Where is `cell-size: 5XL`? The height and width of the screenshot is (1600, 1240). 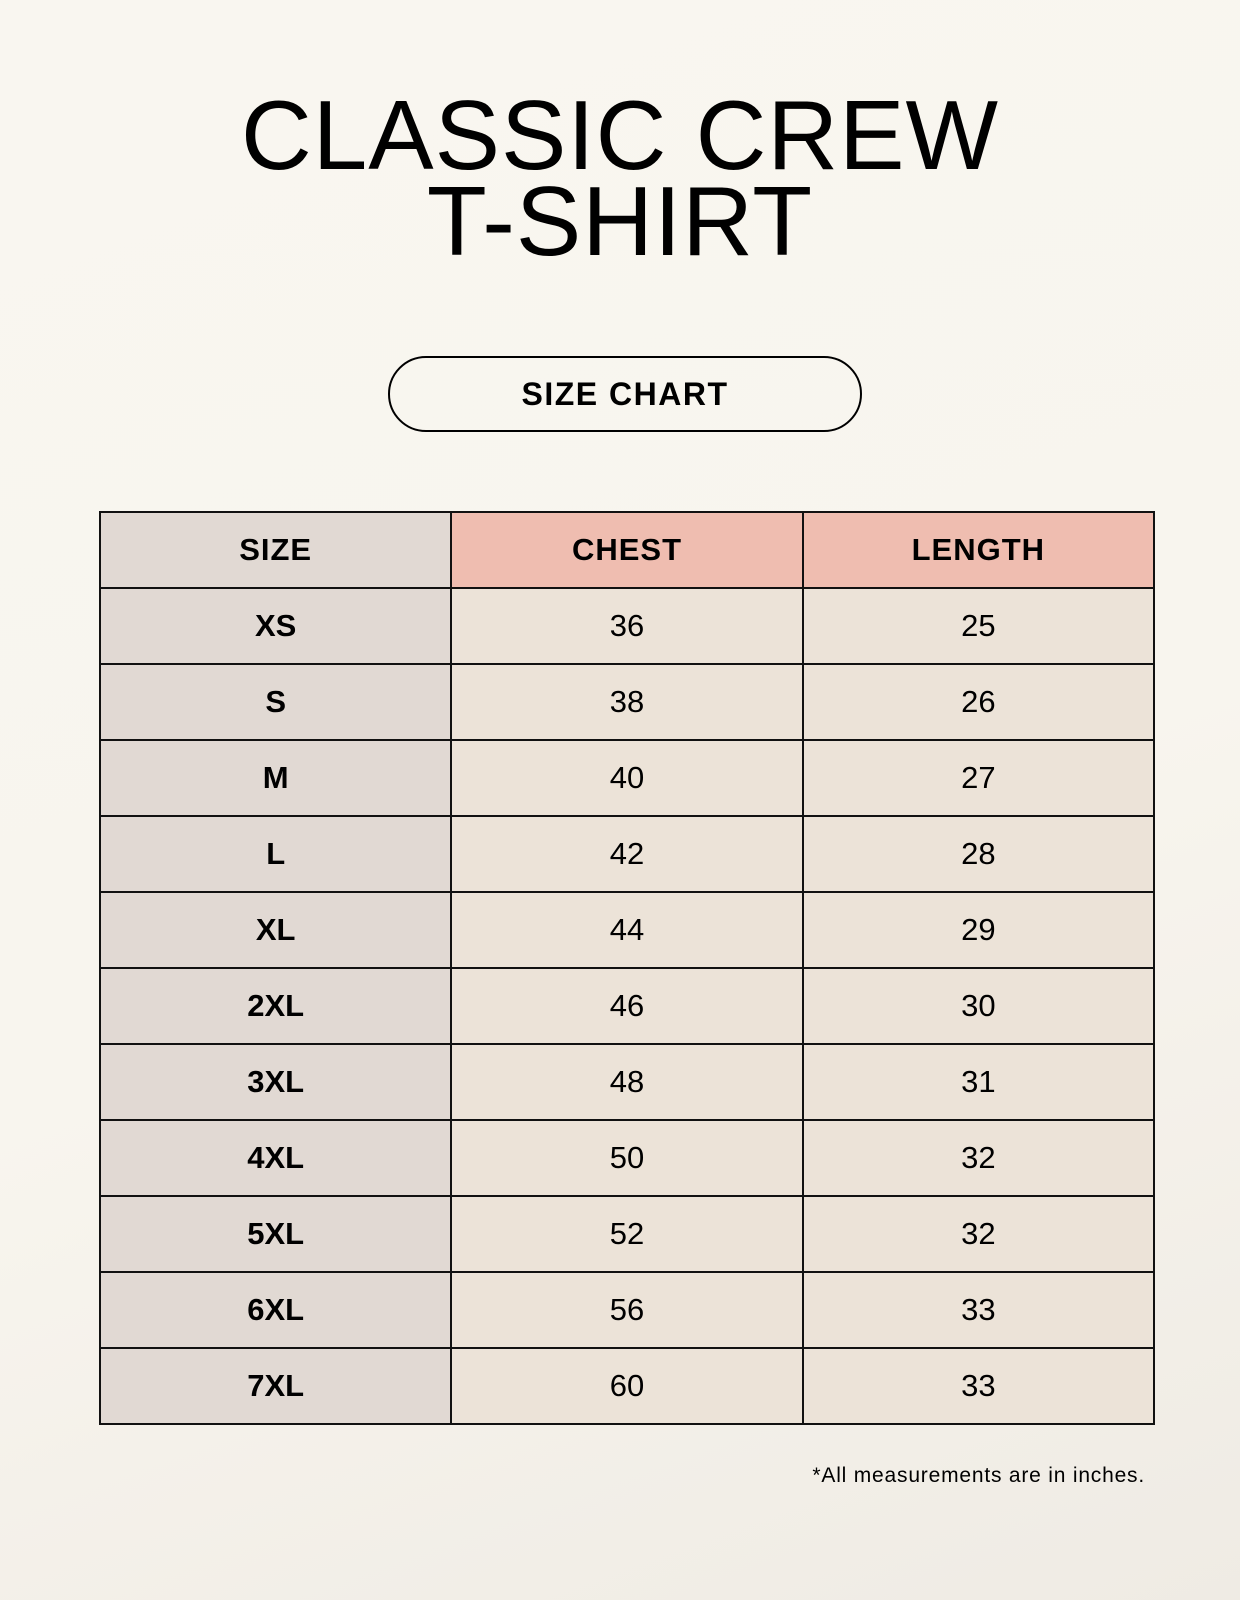 cell-size: 5XL is located at coordinates (275, 1234).